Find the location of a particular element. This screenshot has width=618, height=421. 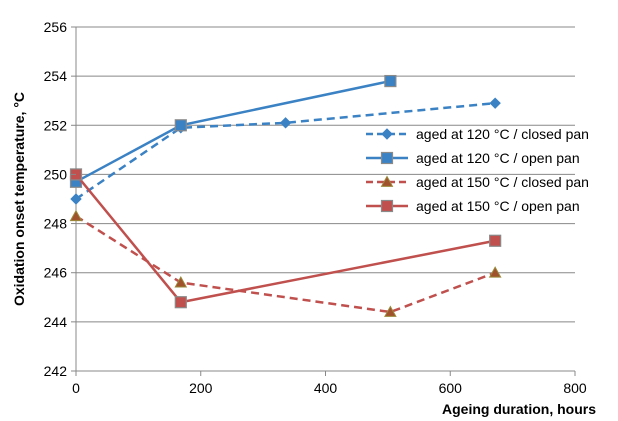

legend-label: aged at 150 °C / open pan is located at coordinates (498, 206).